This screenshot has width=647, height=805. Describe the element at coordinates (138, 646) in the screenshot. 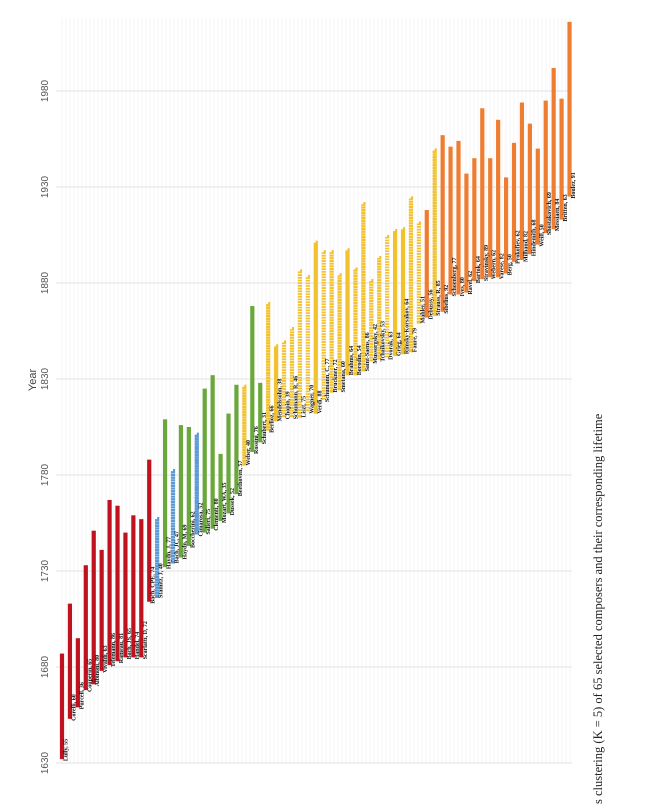

I see `composer-label: Handel, 74` at that location.